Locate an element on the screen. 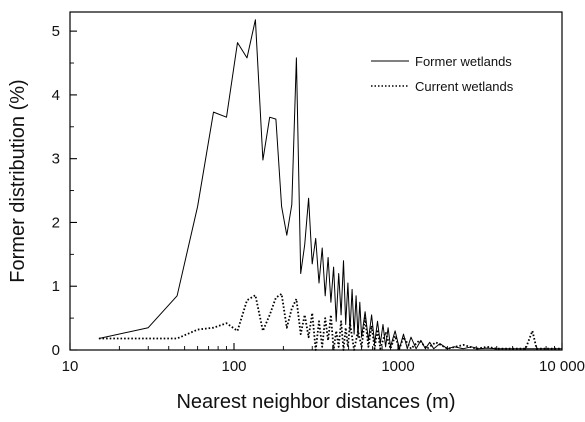  x-axis-ticks: 10 100 1000 10 000 is located at coordinates (323, 359).